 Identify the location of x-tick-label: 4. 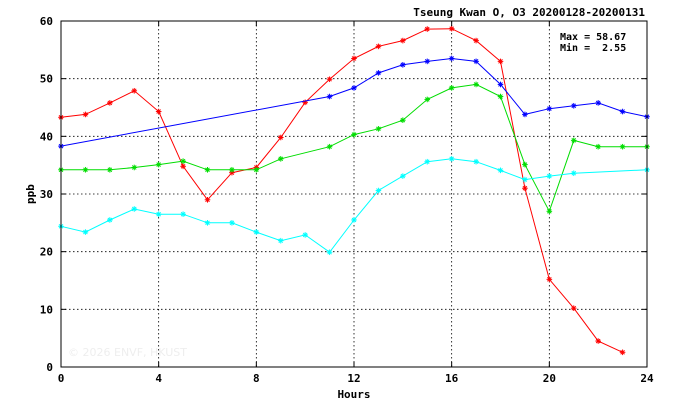
(158, 378).